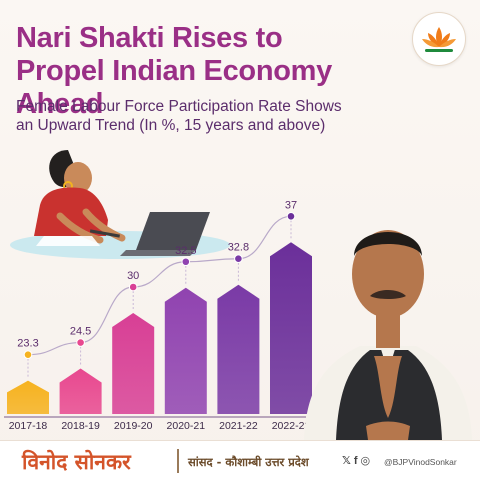 The height and width of the screenshot is (481, 480). Describe the element at coordinates (291, 426) in the screenshot. I see `category-label-2022-23: 2022-23` at that location.